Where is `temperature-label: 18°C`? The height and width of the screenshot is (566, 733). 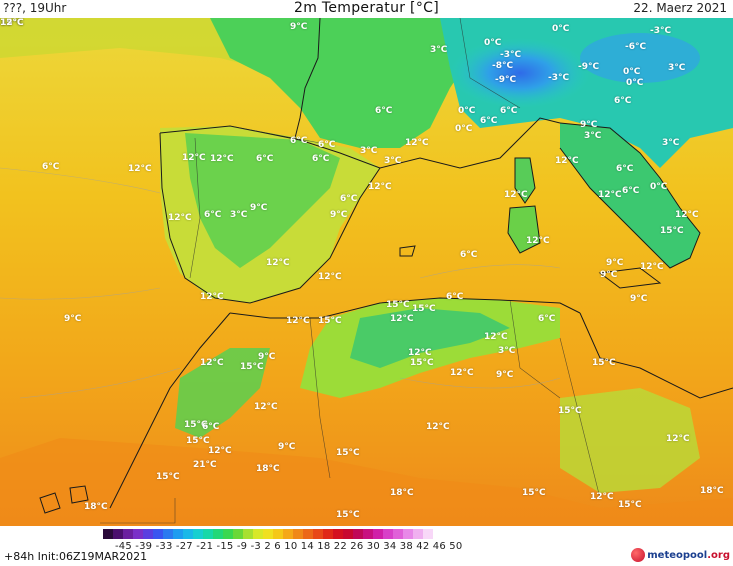
temperature-label: 18°C is located at coordinates (402, 493).